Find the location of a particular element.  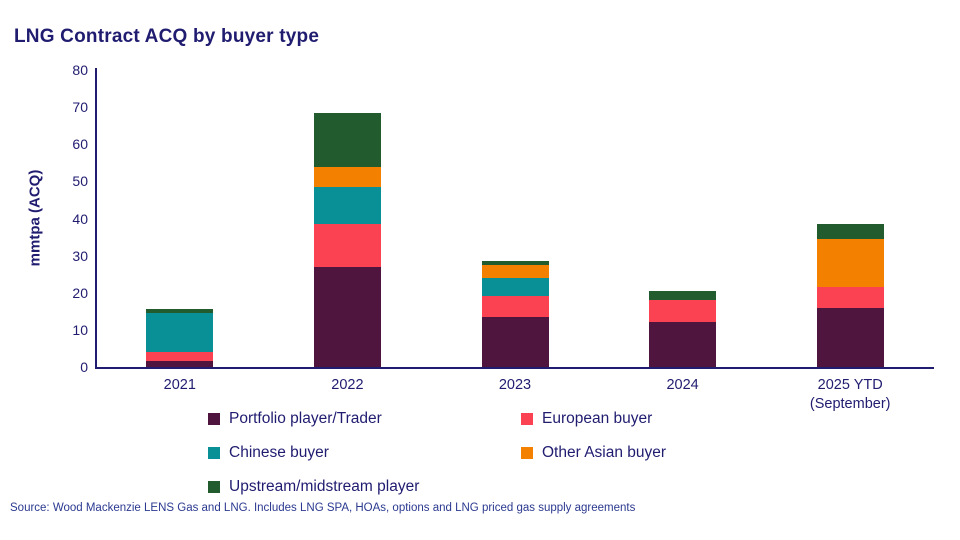

legend-label: Portfolio player/Trader is located at coordinates (305, 418).